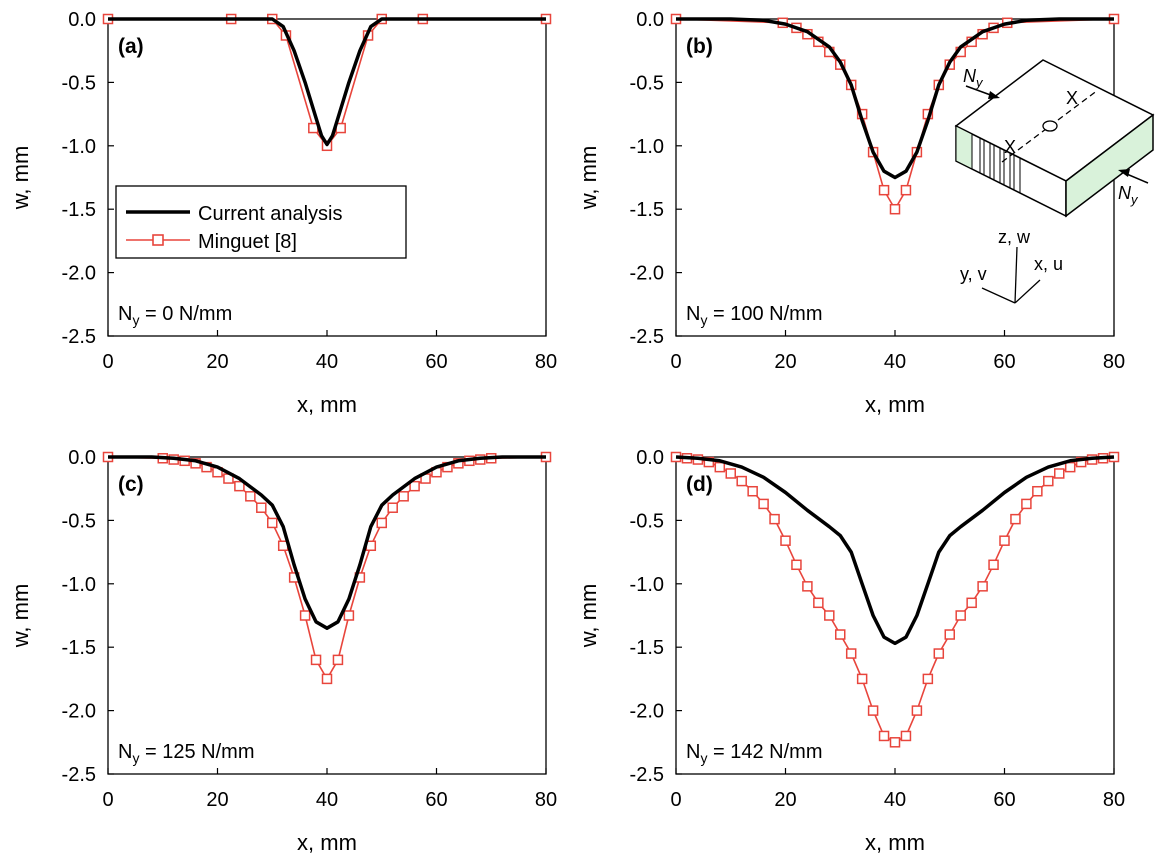 This screenshot has height=867, width=1162. Describe the element at coordinates (270, 214) in the screenshot. I see `legend-current-label: Current analysis` at that location.